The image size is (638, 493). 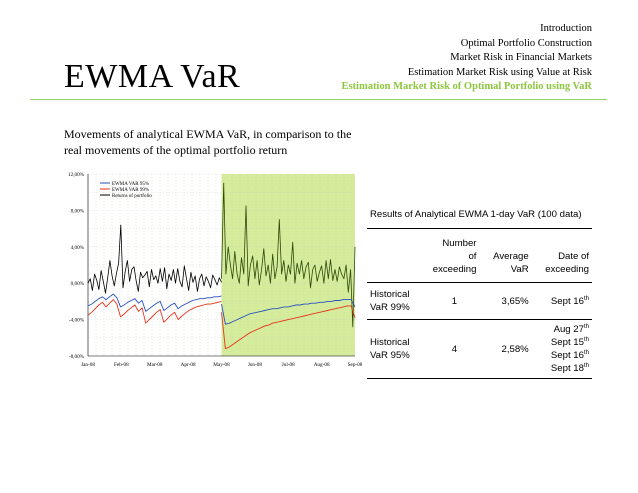 I want to click on date-item: Aug 27th, so click(x=571, y=329).